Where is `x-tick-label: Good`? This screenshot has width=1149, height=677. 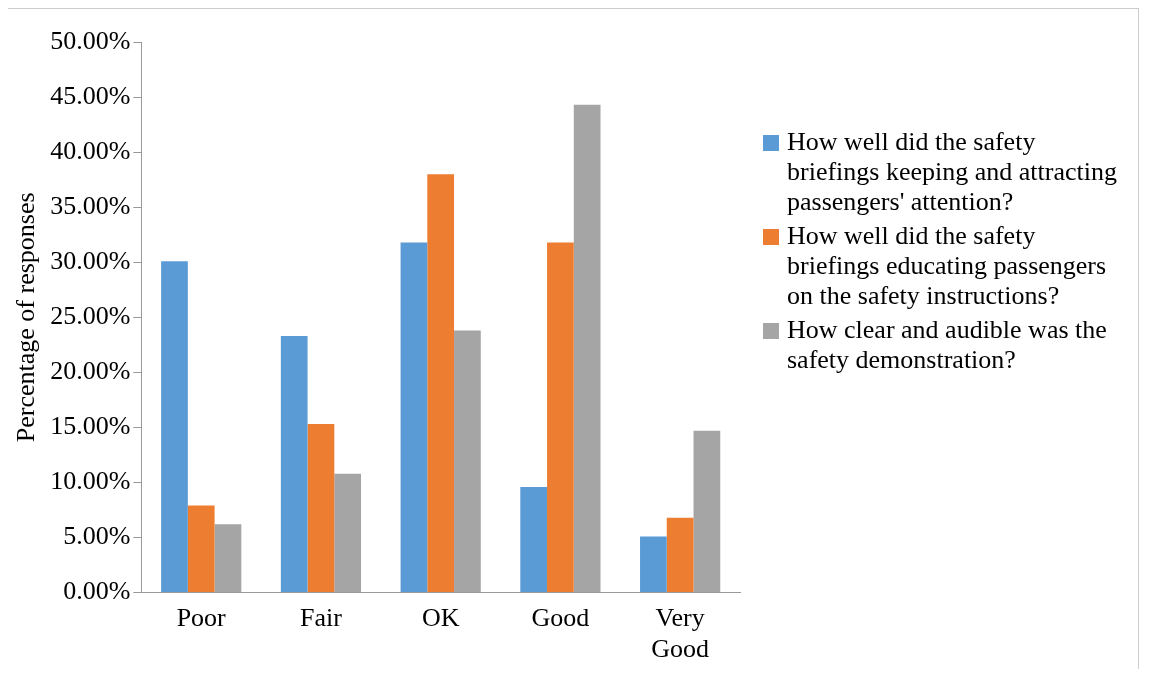
x-tick-label: Good is located at coordinates (560, 618).